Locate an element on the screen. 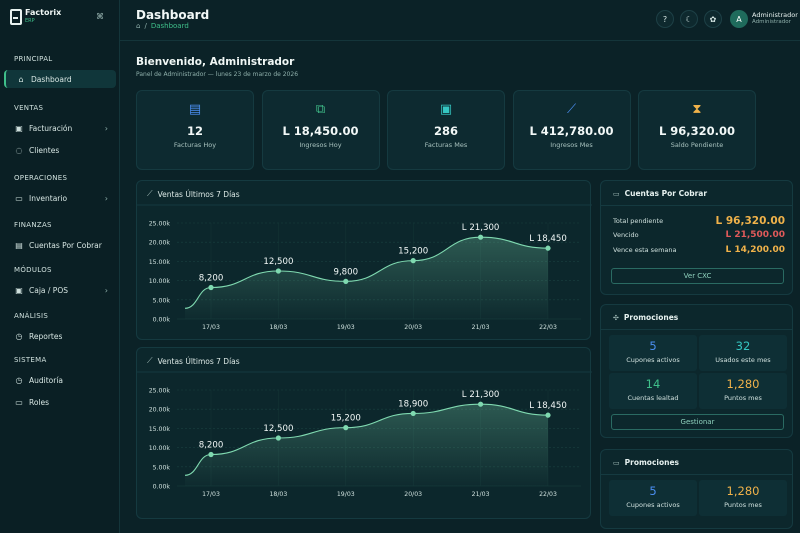  y-tick-label: 20.00k is located at coordinates (160, 243).